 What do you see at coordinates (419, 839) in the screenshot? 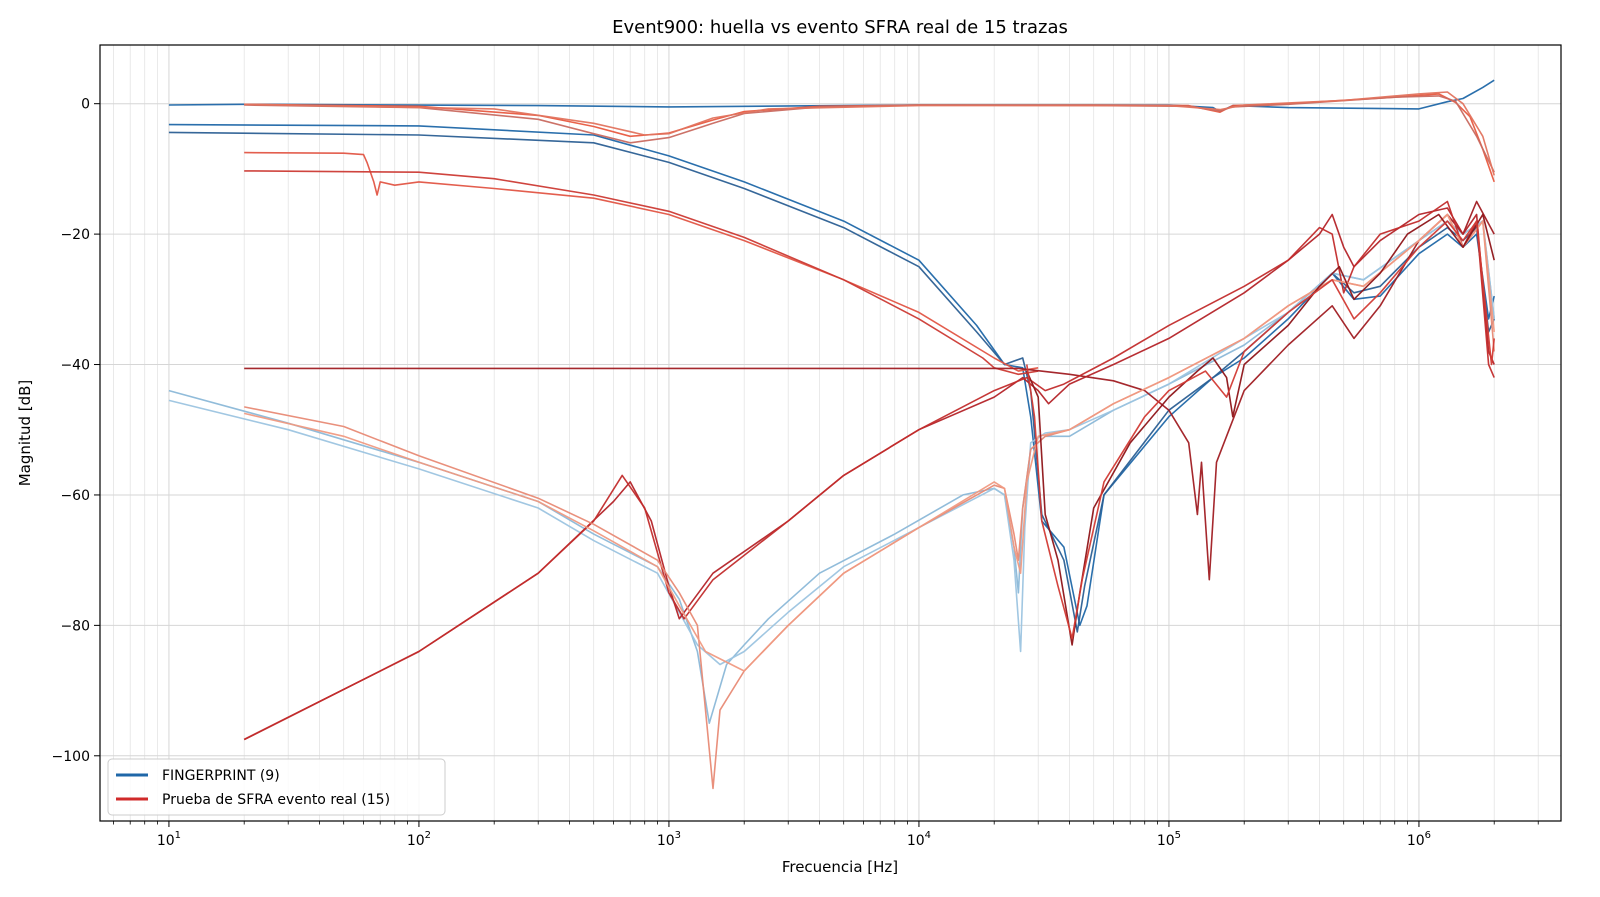
I see `x-tick-label: 10²` at bounding box center [419, 839].